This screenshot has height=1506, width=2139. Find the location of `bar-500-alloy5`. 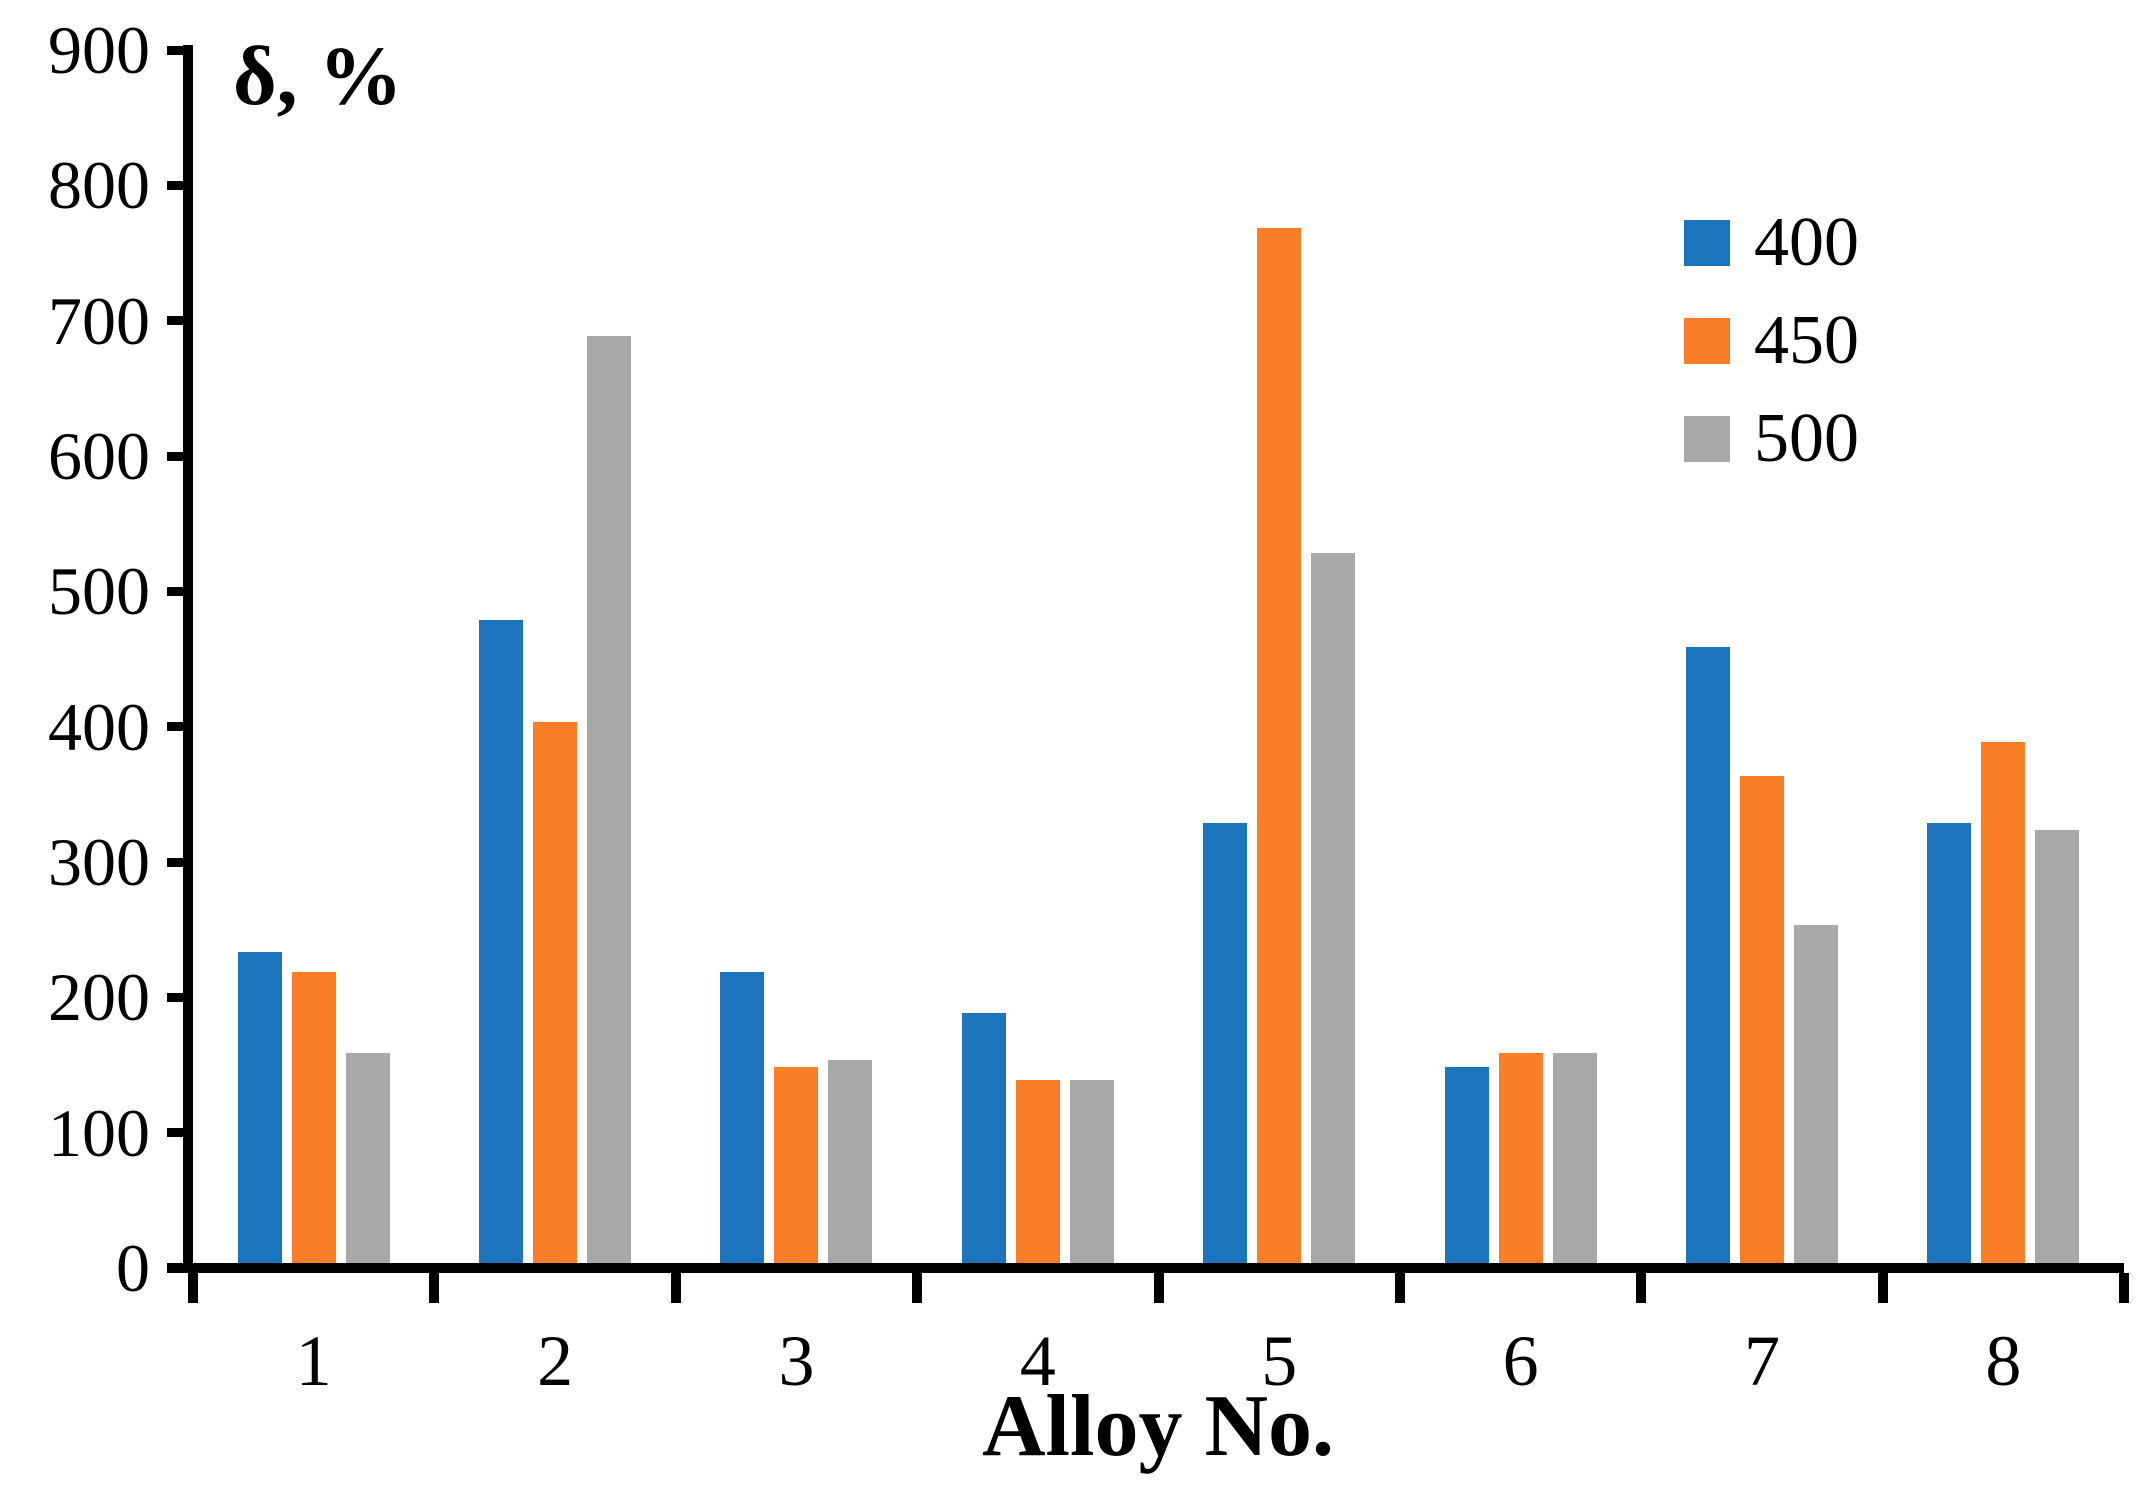

bar-500-alloy5 is located at coordinates (1333, 907).